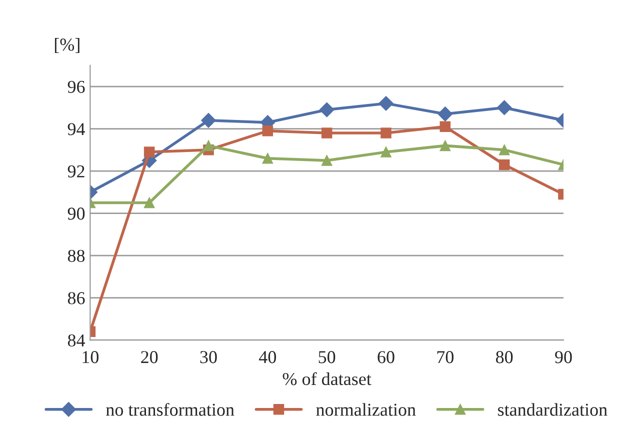 Image resolution: width=644 pixels, height=436 pixels. Describe the element at coordinates (445, 357) in the screenshot. I see `x-tick-label: 70` at that location.